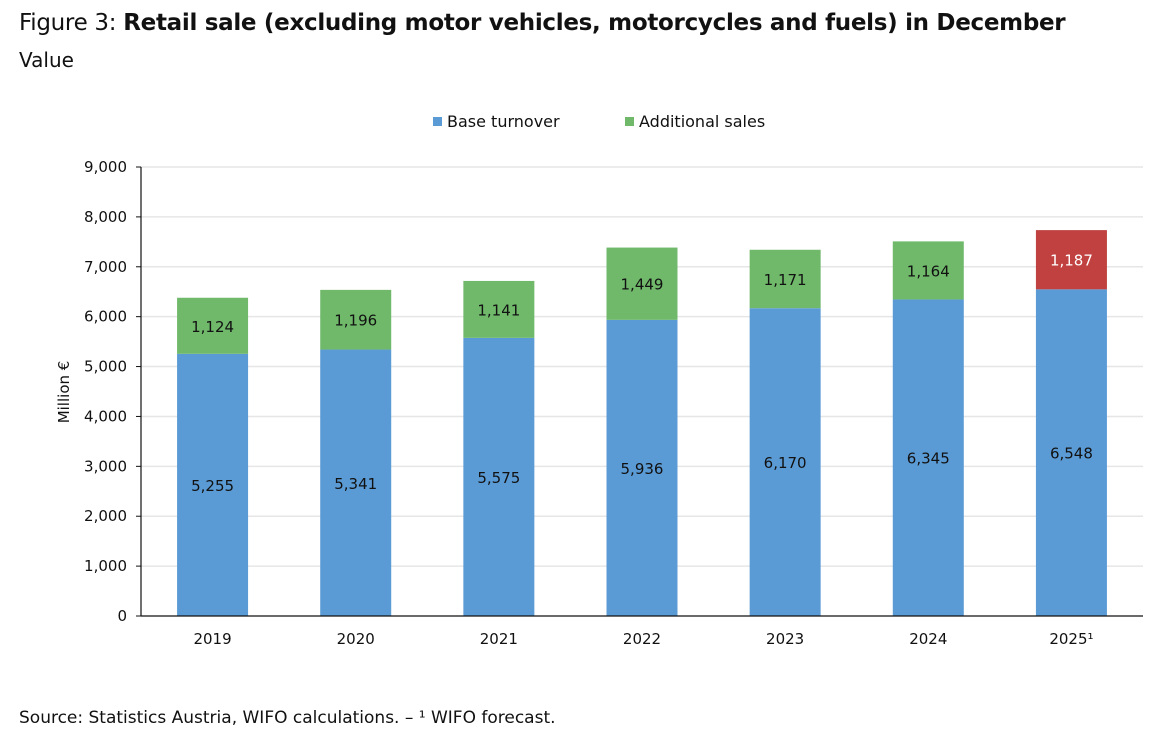 This screenshot has height=744, width=1165. I want to click on bar-additional-sales-2019, so click(213, 325).